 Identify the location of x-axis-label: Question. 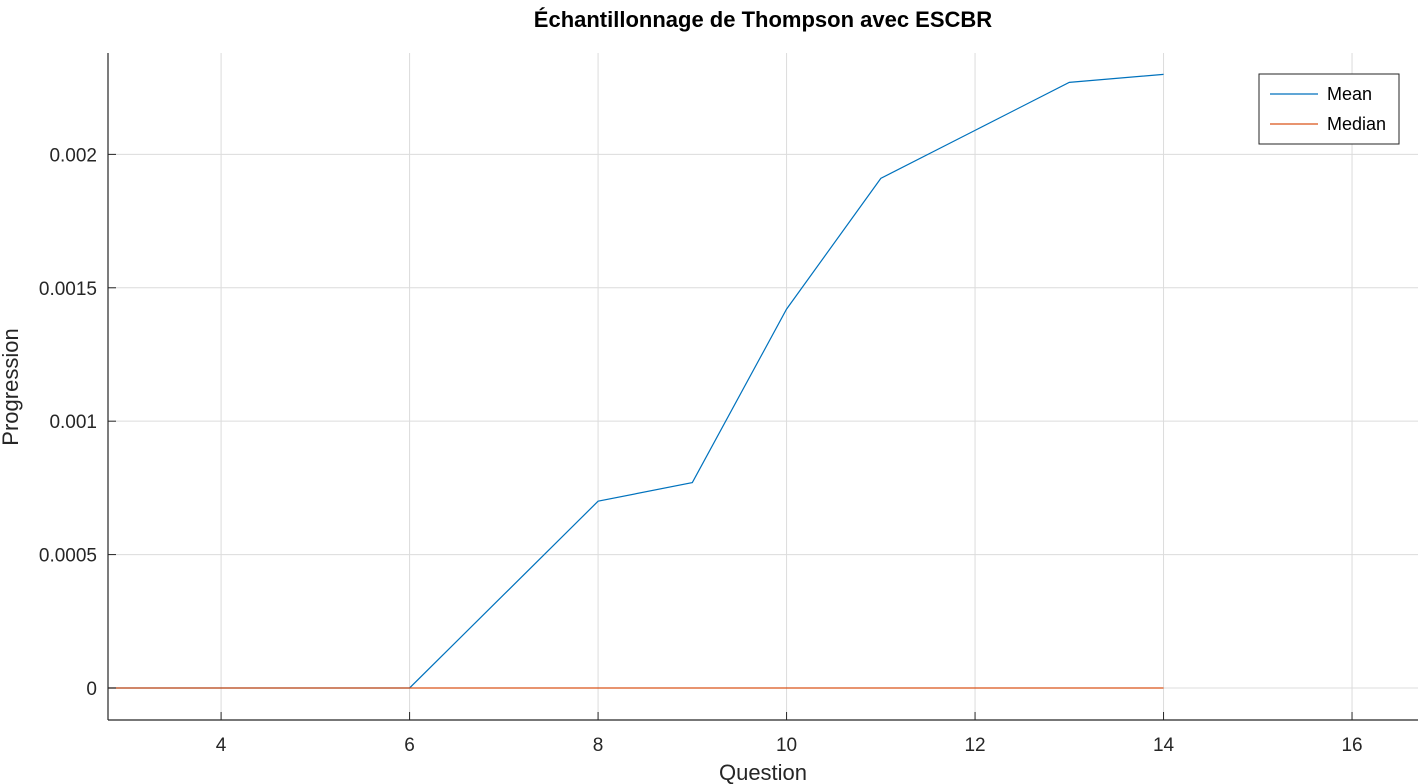
(763, 772).